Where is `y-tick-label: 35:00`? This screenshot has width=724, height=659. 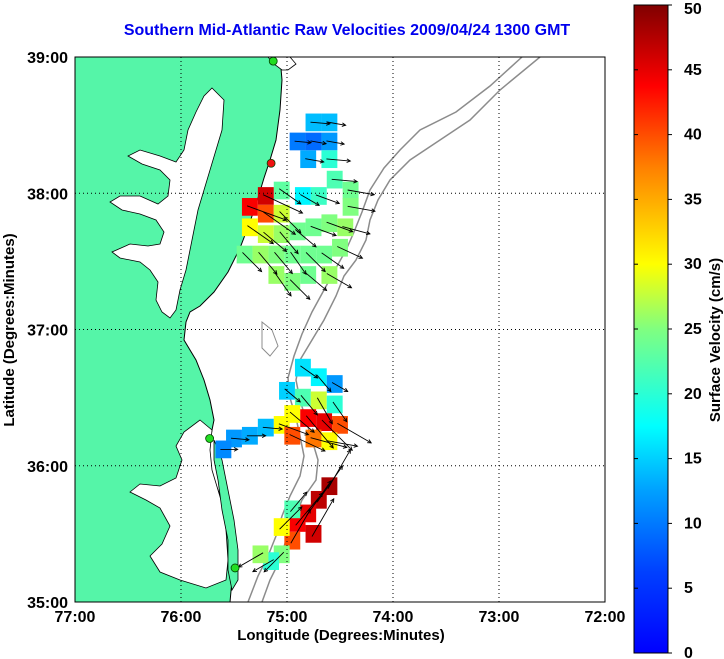
y-tick-label: 35:00 is located at coordinates (47, 603).